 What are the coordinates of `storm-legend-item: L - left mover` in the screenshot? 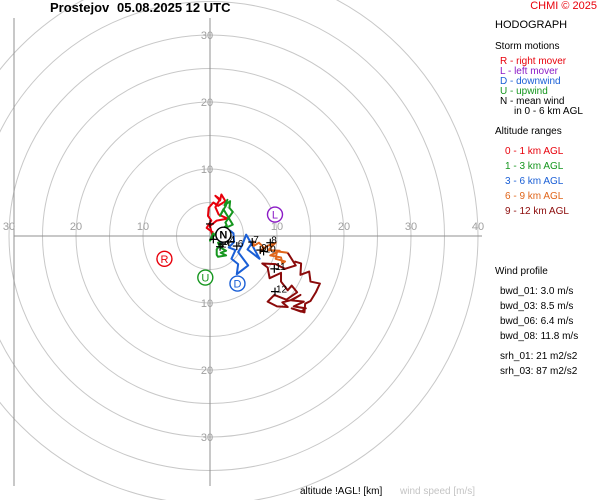 It's located at (529, 71).